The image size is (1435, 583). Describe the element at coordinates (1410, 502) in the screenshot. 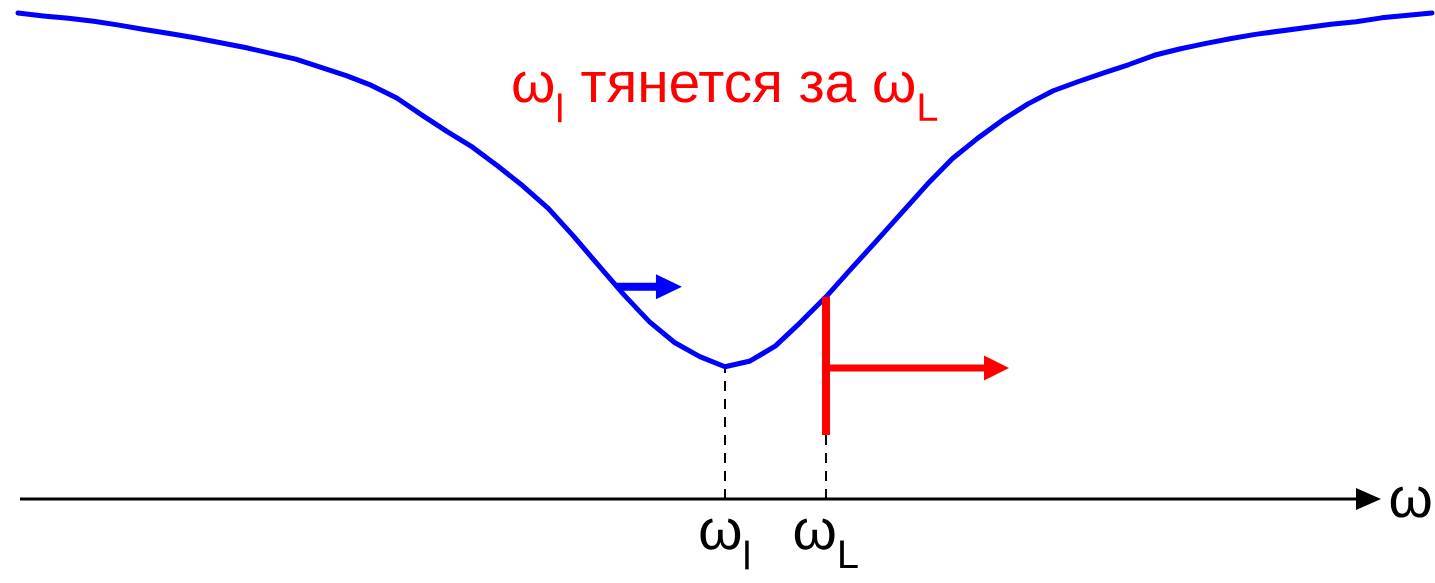

I see `x-axis-title: ω` at that location.